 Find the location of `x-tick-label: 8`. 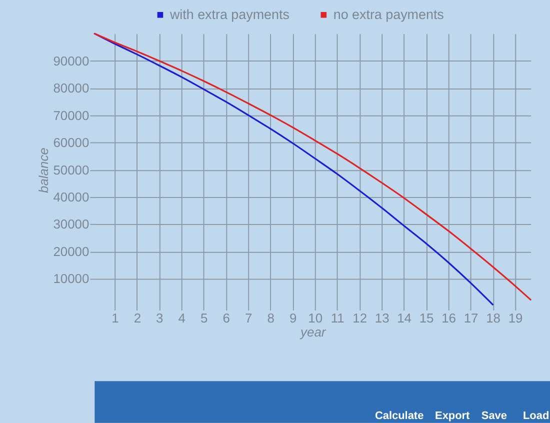

x-tick-label: 8 is located at coordinates (270, 318).